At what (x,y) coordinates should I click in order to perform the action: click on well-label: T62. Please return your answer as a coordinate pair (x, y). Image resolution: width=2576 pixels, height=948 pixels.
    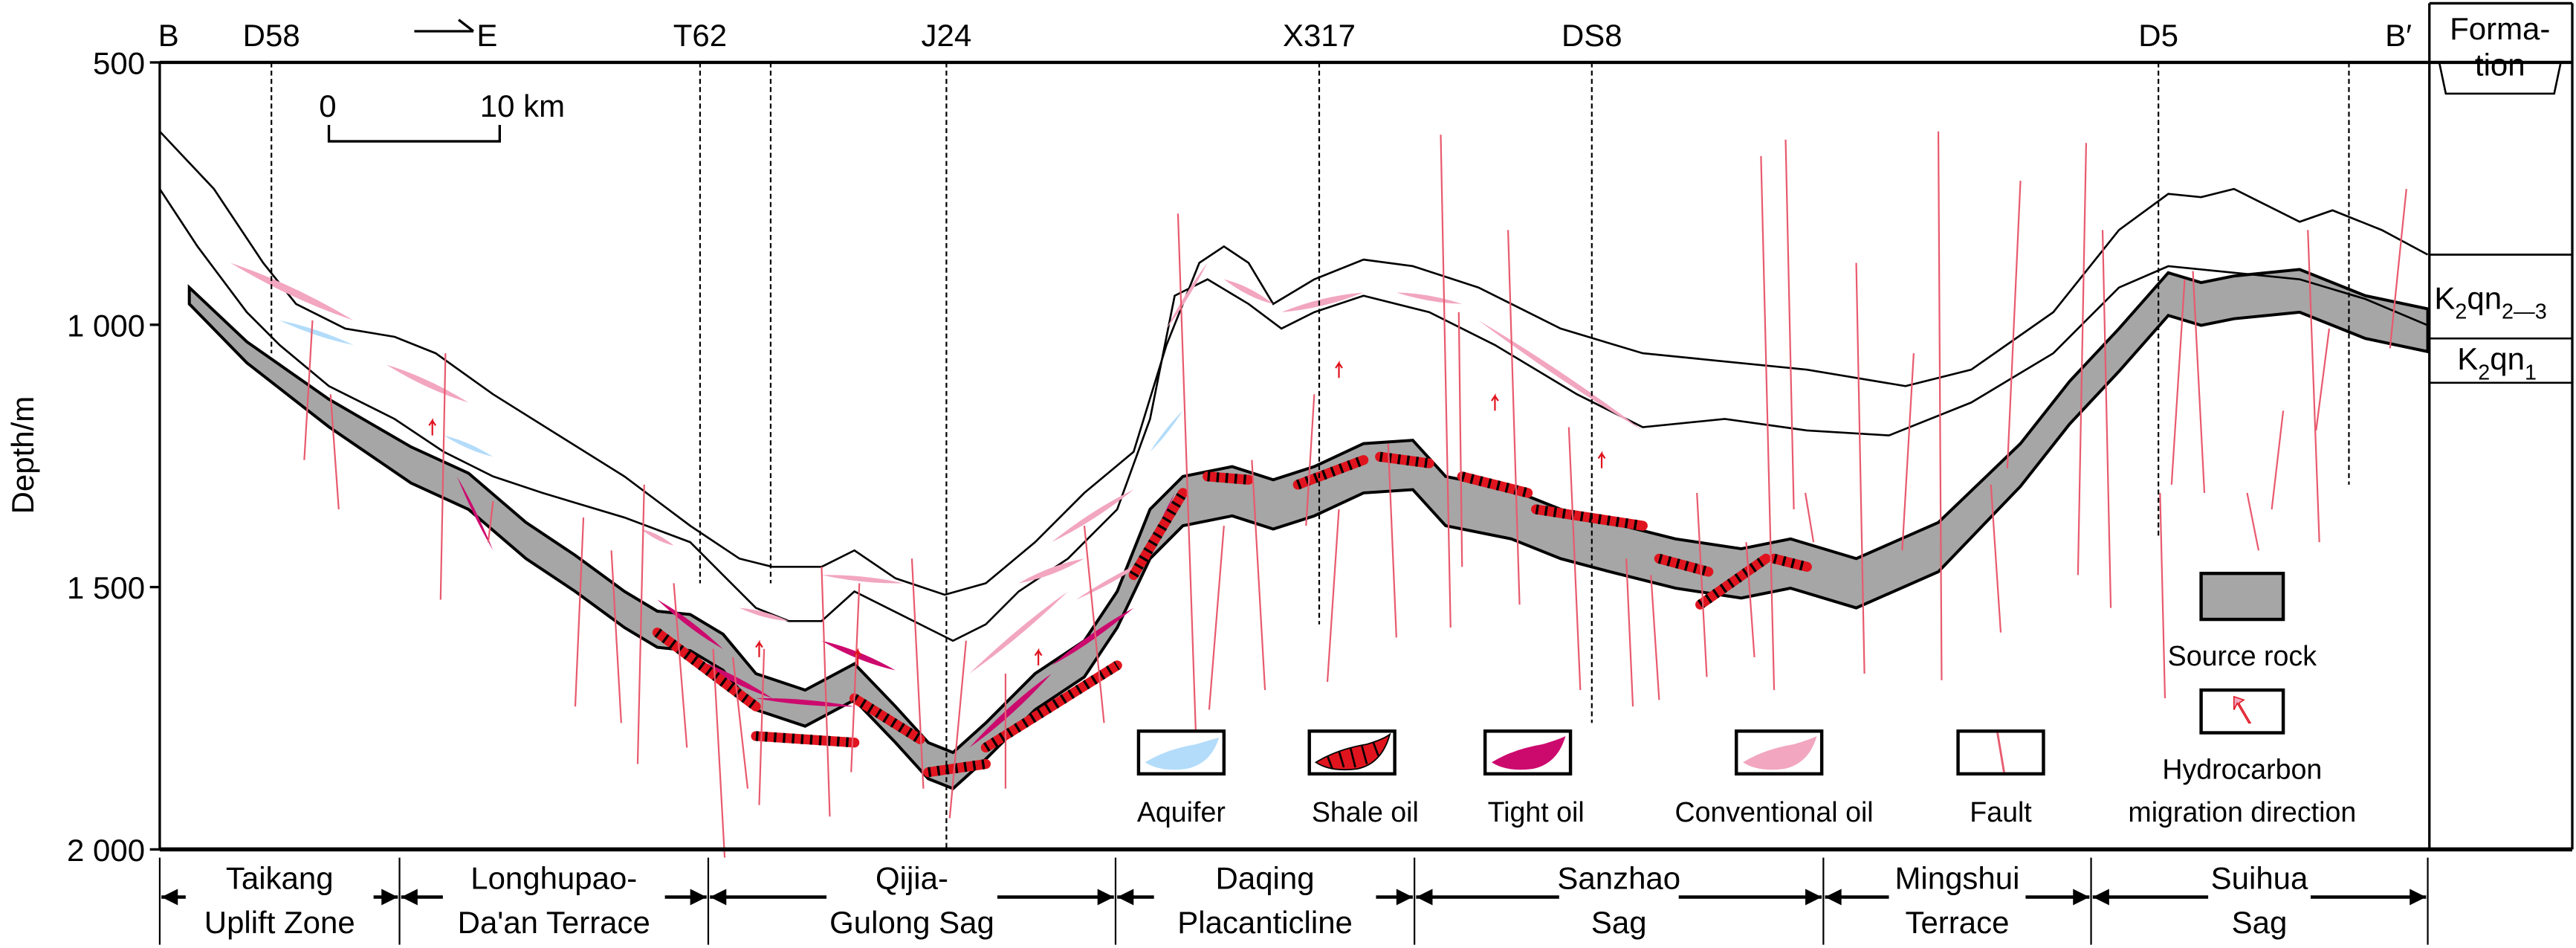
    Looking at the image, I should click on (700, 35).